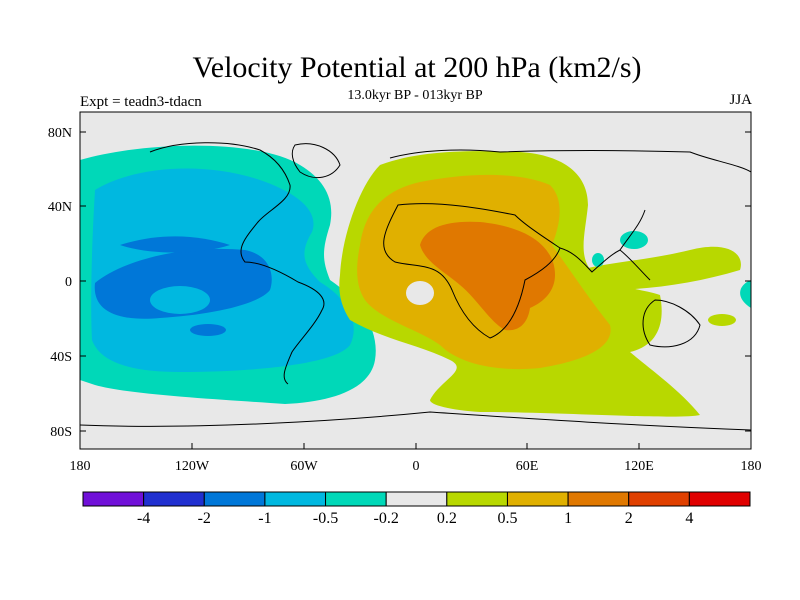 This screenshot has height=600, width=800. What do you see at coordinates (143, 518) in the screenshot?
I see `colorbar-label: -4` at bounding box center [143, 518].